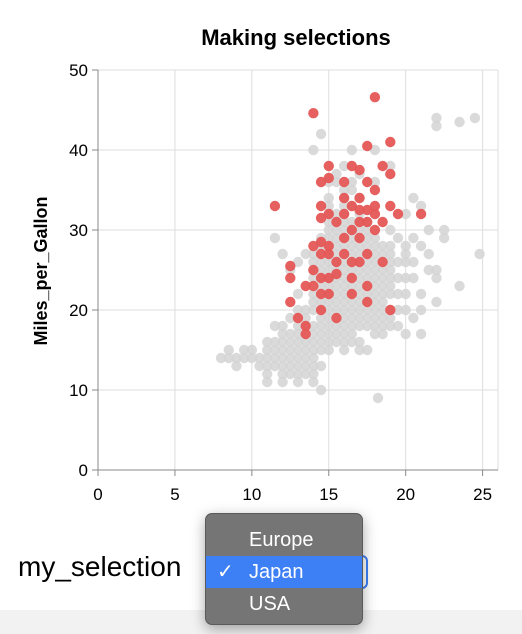 The width and height of the screenshot is (522, 634). What do you see at coordinates (251, 494) in the screenshot?
I see `x-tick-label: 10` at bounding box center [251, 494].